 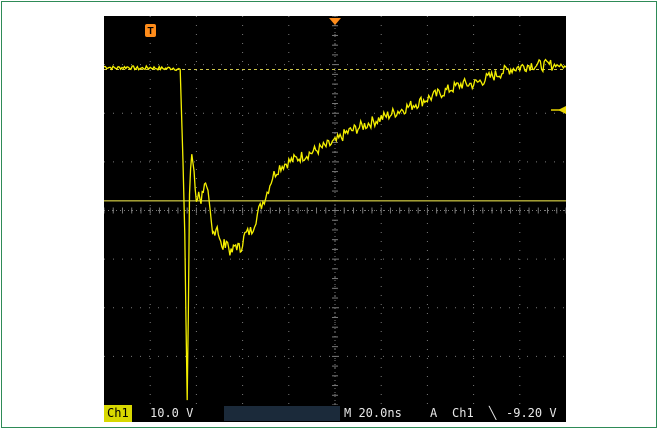 What do you see at coordinates (562, 110) in the screenshot?
I see `trigger-level-arrow` at bounding box center [562, 110].